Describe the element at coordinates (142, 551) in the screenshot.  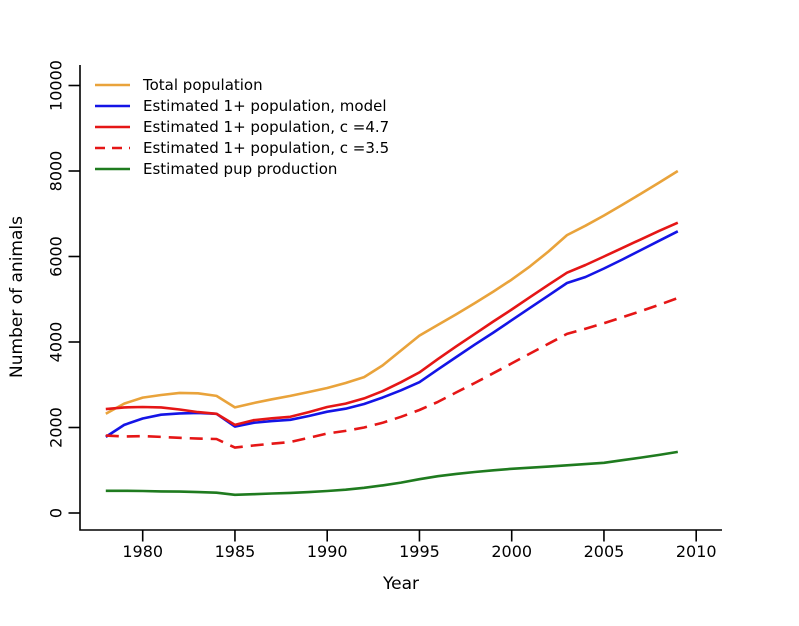
I see `x-tick-label: 1980` at that location.